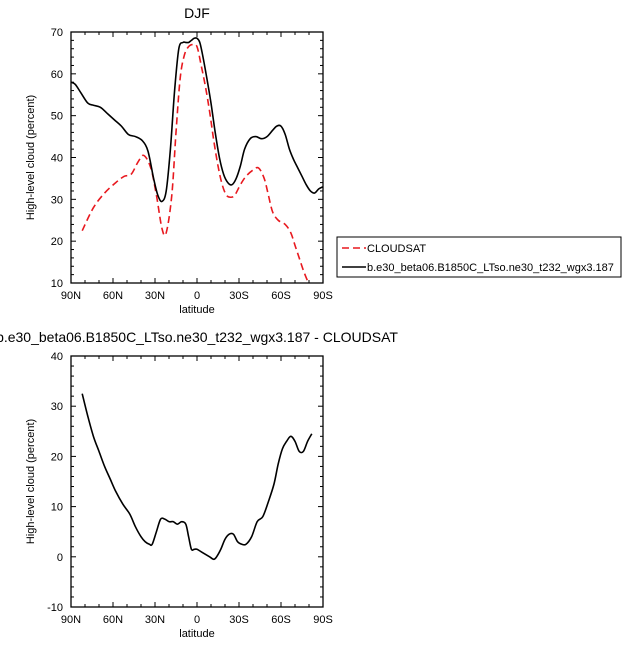  I want to click on chart-title: DJF, so click(197, 13).